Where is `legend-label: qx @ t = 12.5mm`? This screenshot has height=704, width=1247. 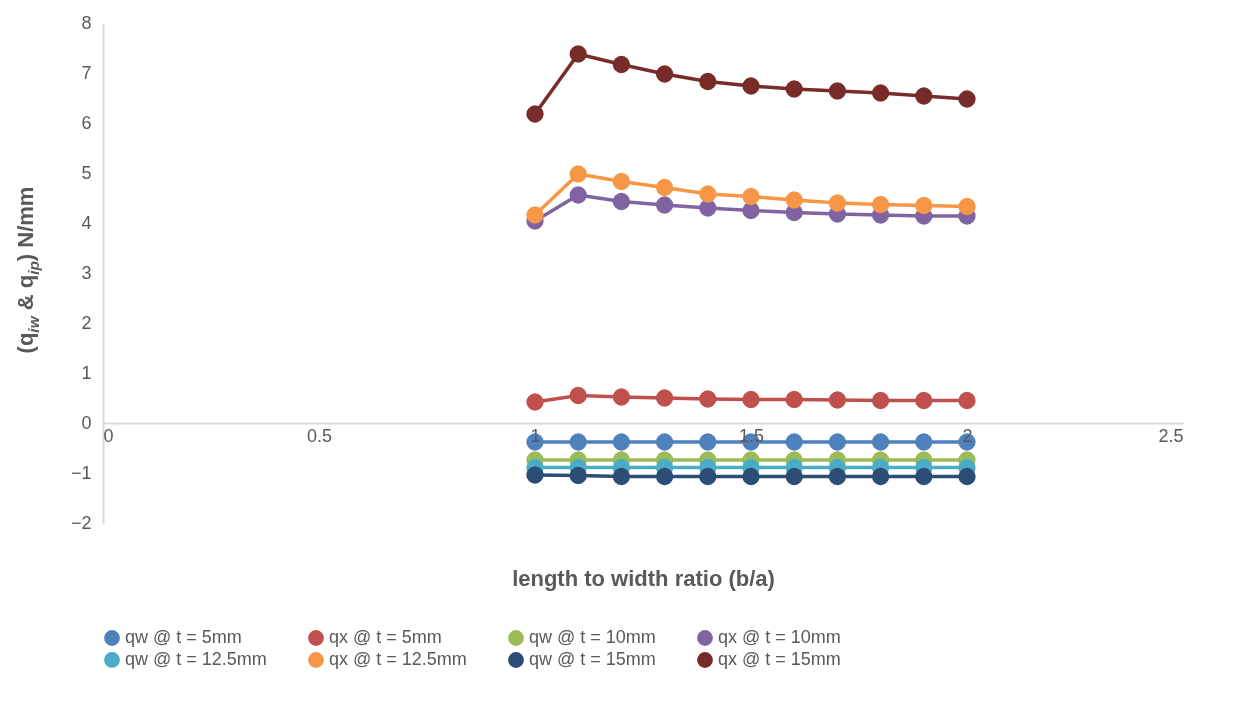 legend-label: qx @ t = 12.5mm is located at coordinates (398, 659).